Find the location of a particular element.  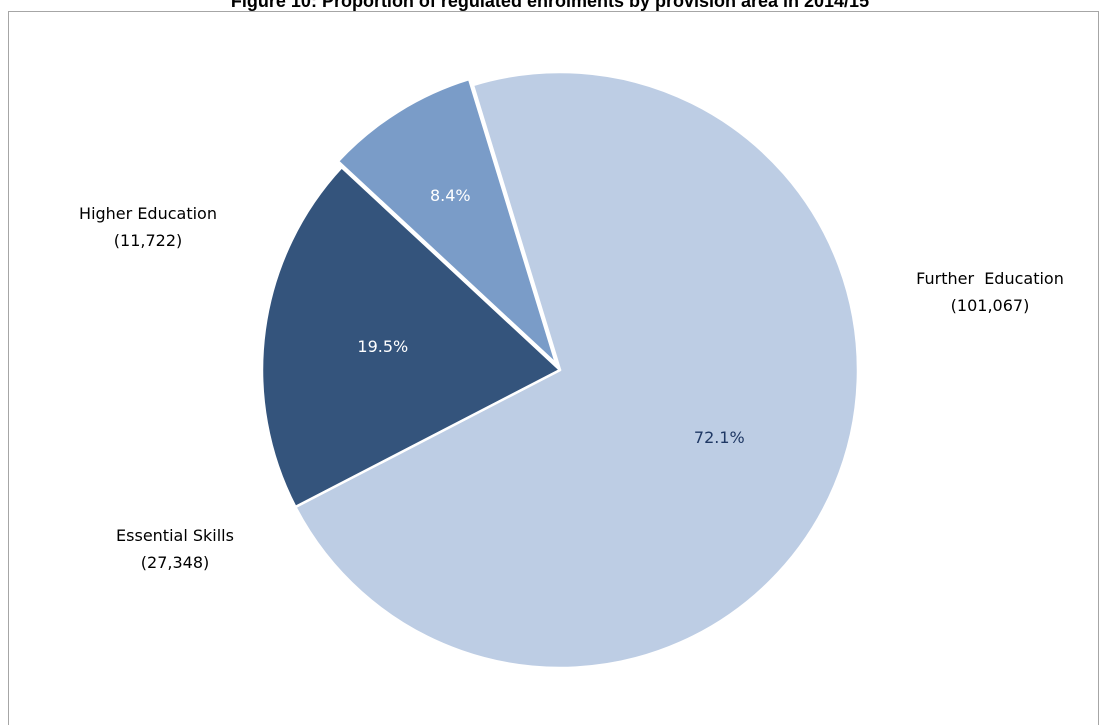

slice-percent-label: 8.4% is located at coordinates (450, 195).